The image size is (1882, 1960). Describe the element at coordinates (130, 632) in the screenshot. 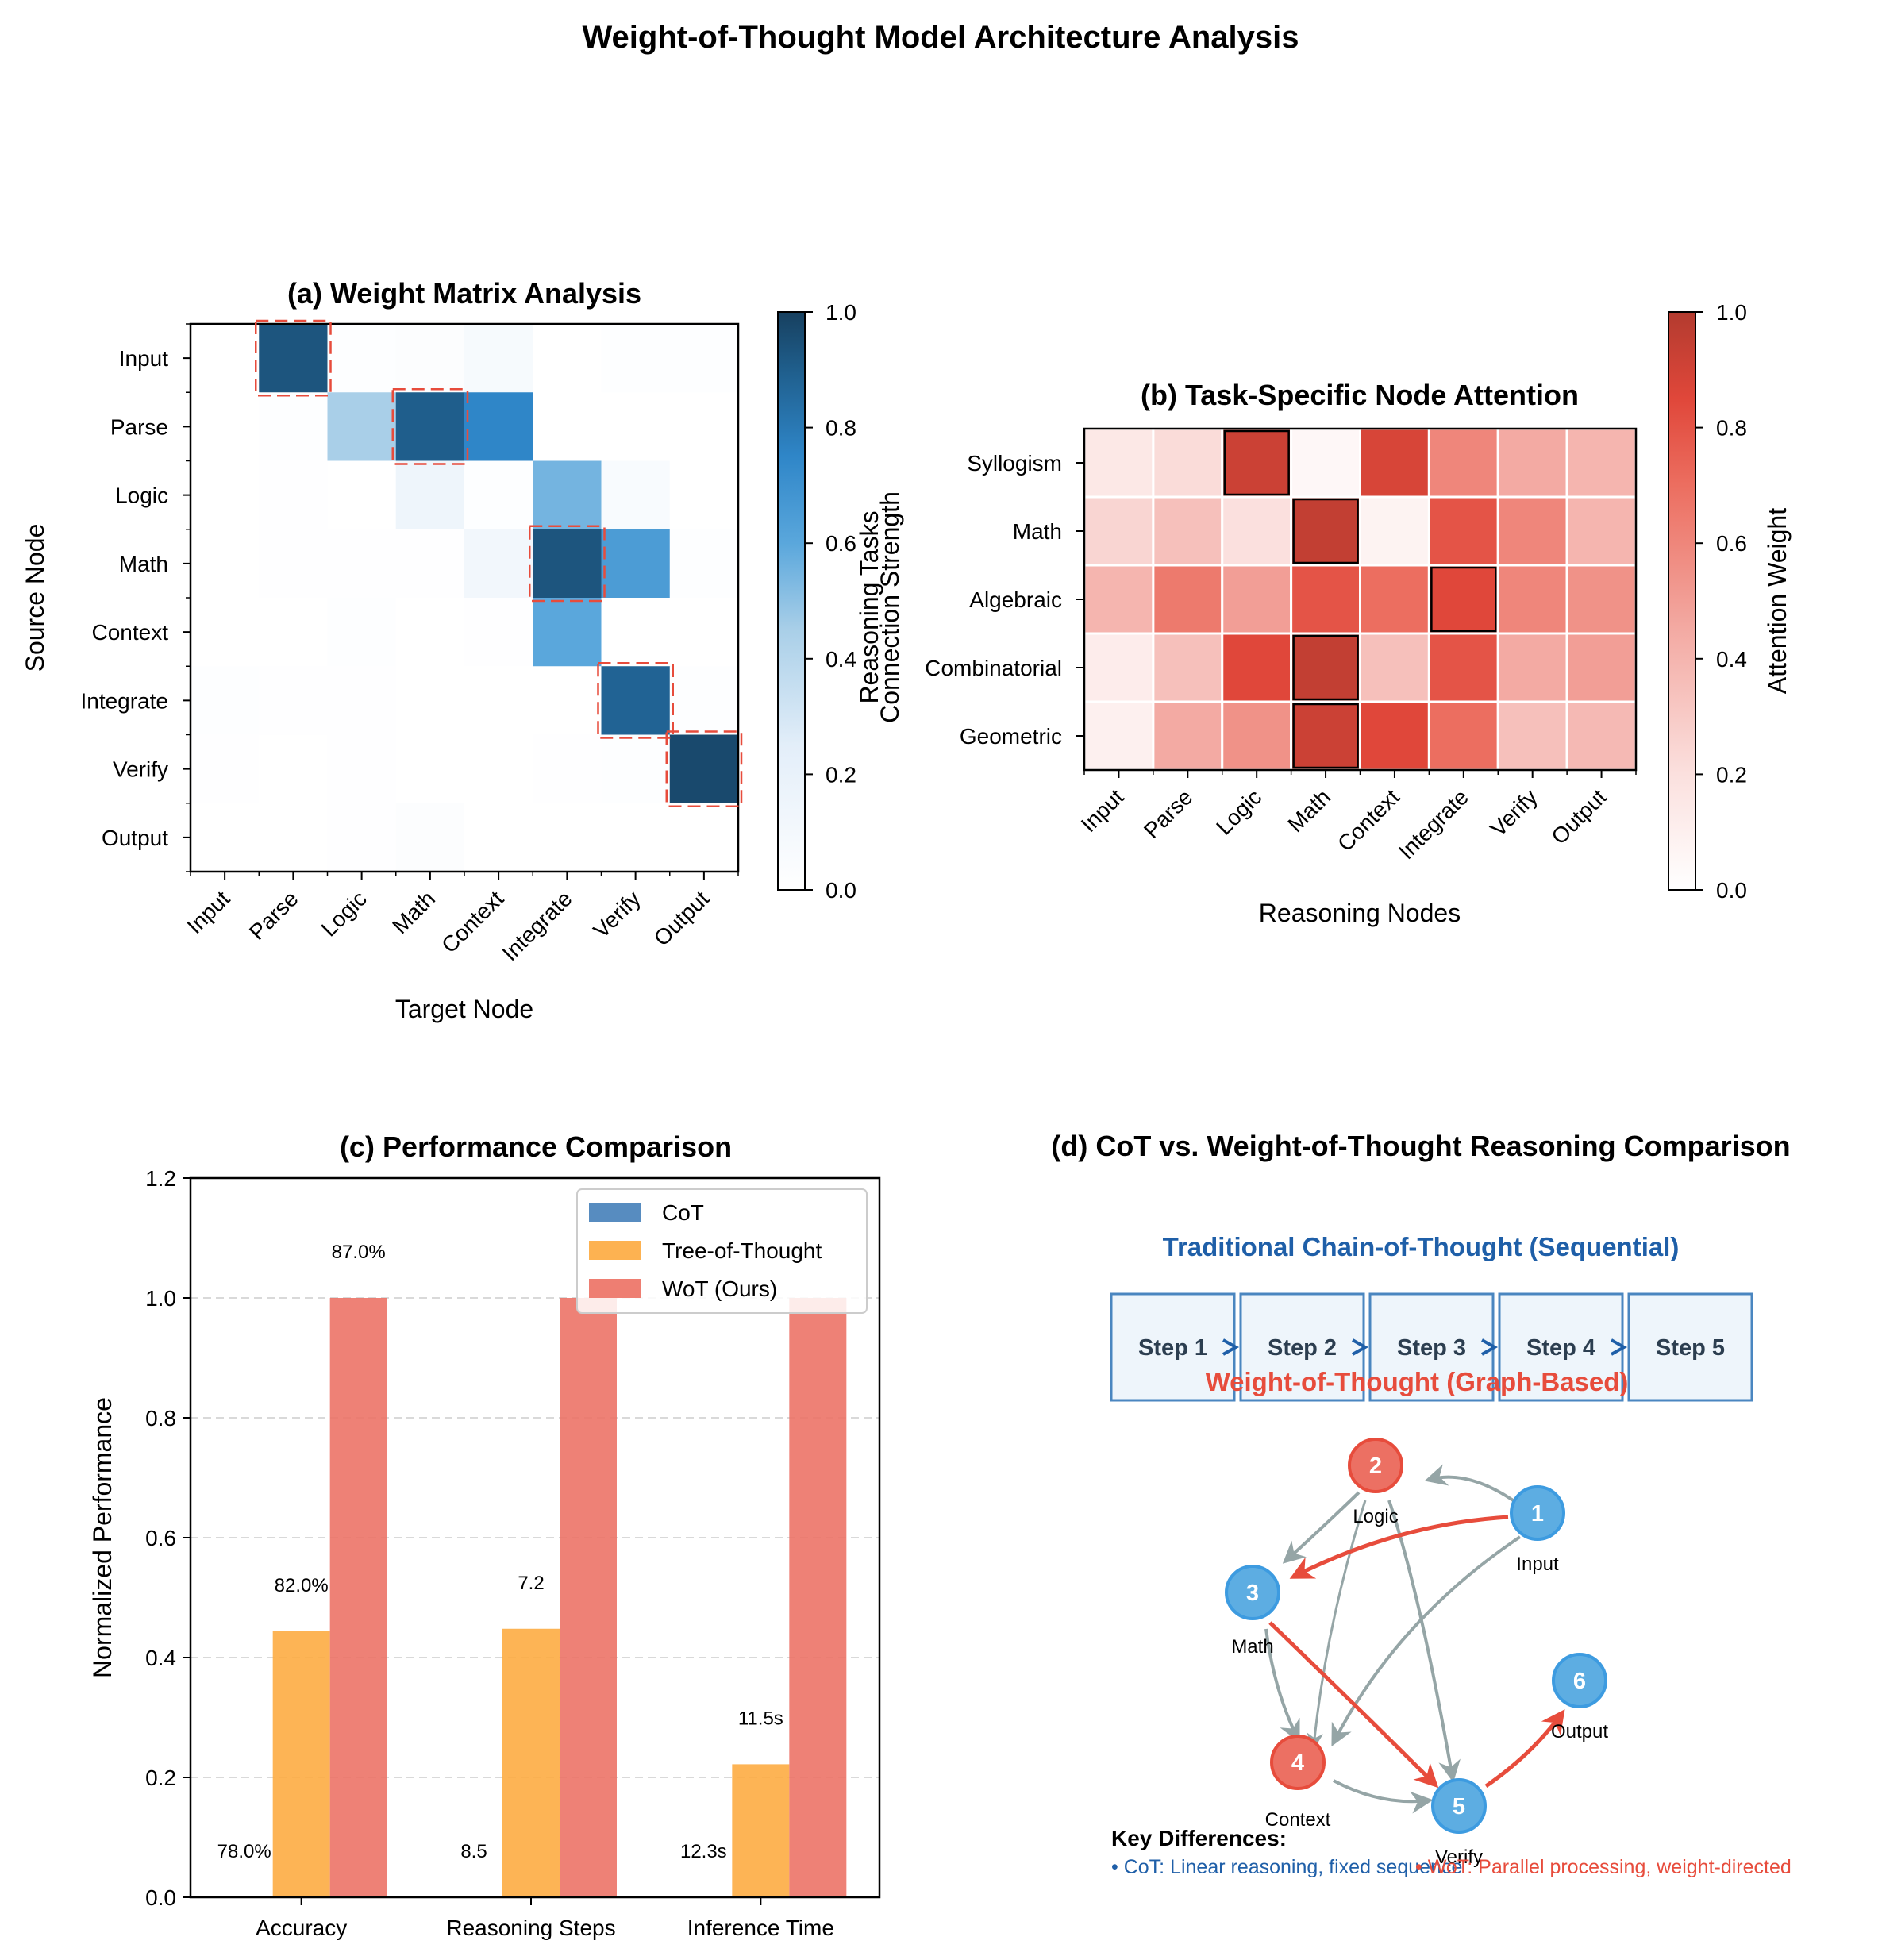

I see `y-tick-label: Context` at that location.